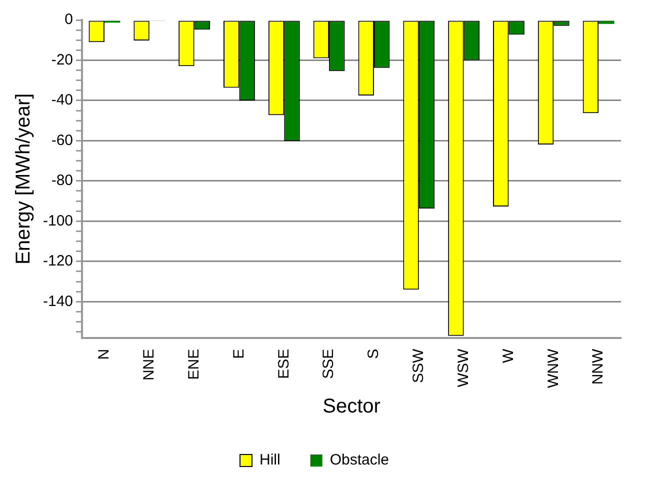  Describe the element at coordinates (351, 407) in the screenshot. I see `x-axis-title: Sector` at that location.